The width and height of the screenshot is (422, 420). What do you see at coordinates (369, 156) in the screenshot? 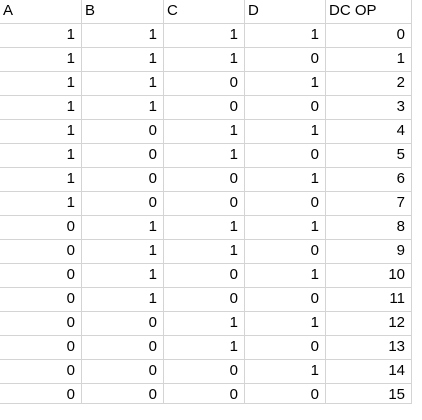
I see `cell-dc-op: 5` at bounding box center [369, 156].